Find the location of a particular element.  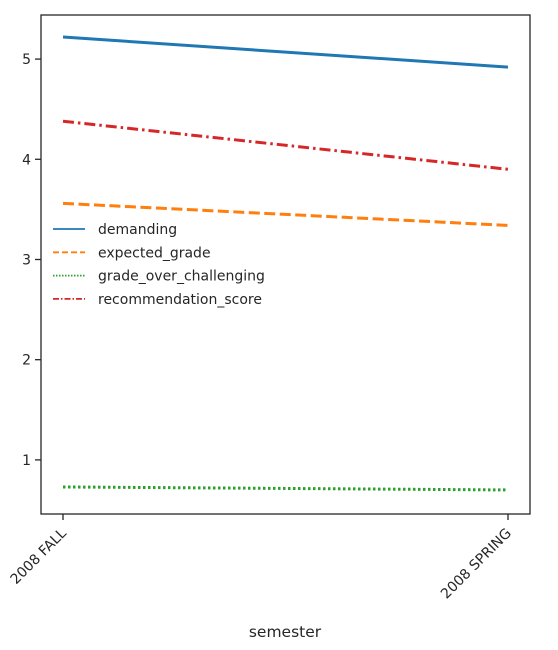

x-axis-label: semester is located at coordinates (285, 632).